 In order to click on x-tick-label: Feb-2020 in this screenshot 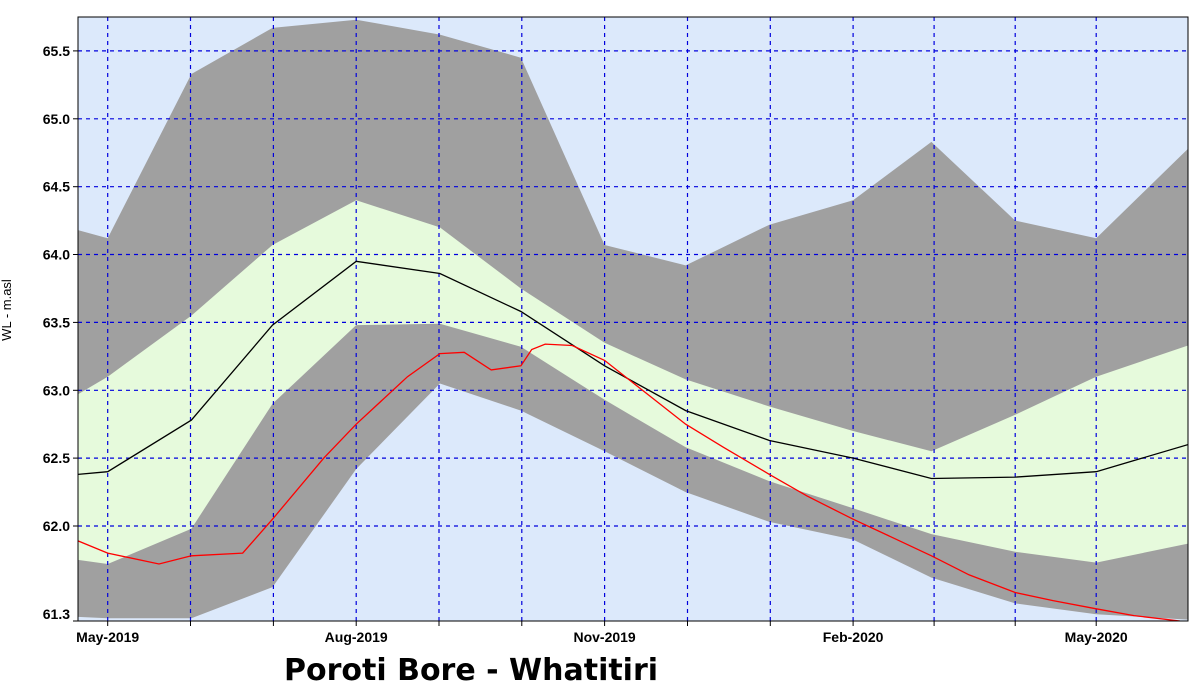, I will do `click(853, 637)`.